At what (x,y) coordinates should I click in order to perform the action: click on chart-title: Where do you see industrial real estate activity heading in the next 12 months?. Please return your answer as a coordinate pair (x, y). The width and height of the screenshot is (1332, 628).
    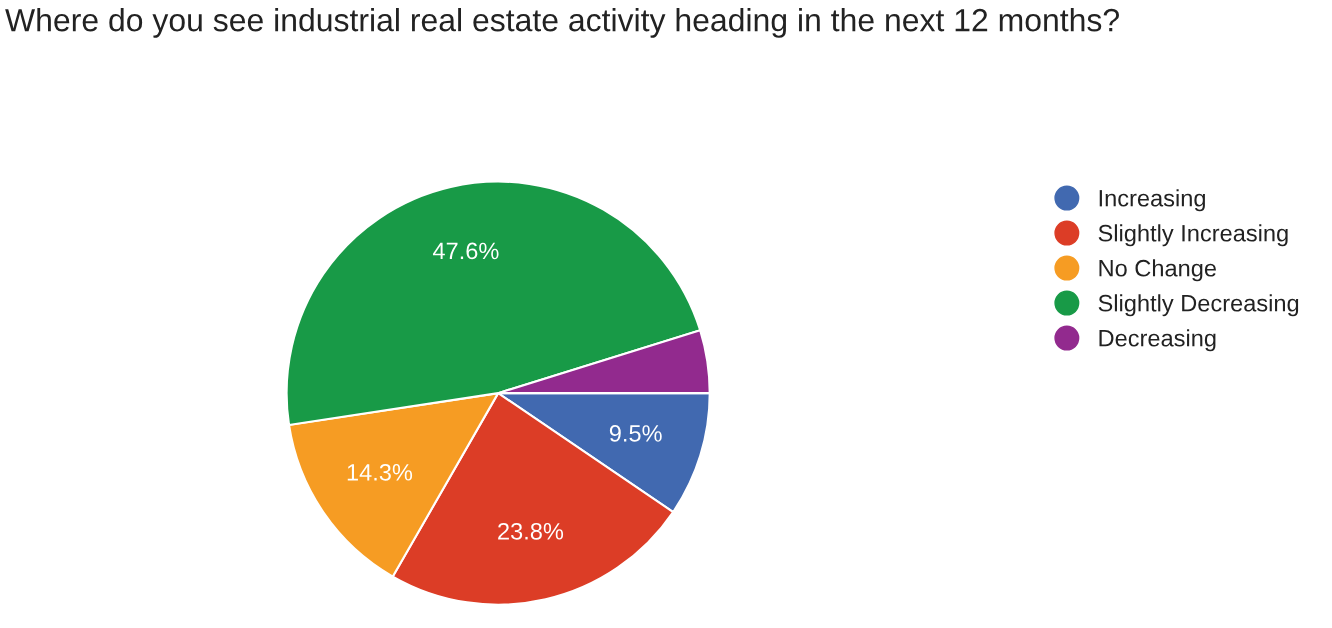
    Looking at the image, I should click on (562, 23).